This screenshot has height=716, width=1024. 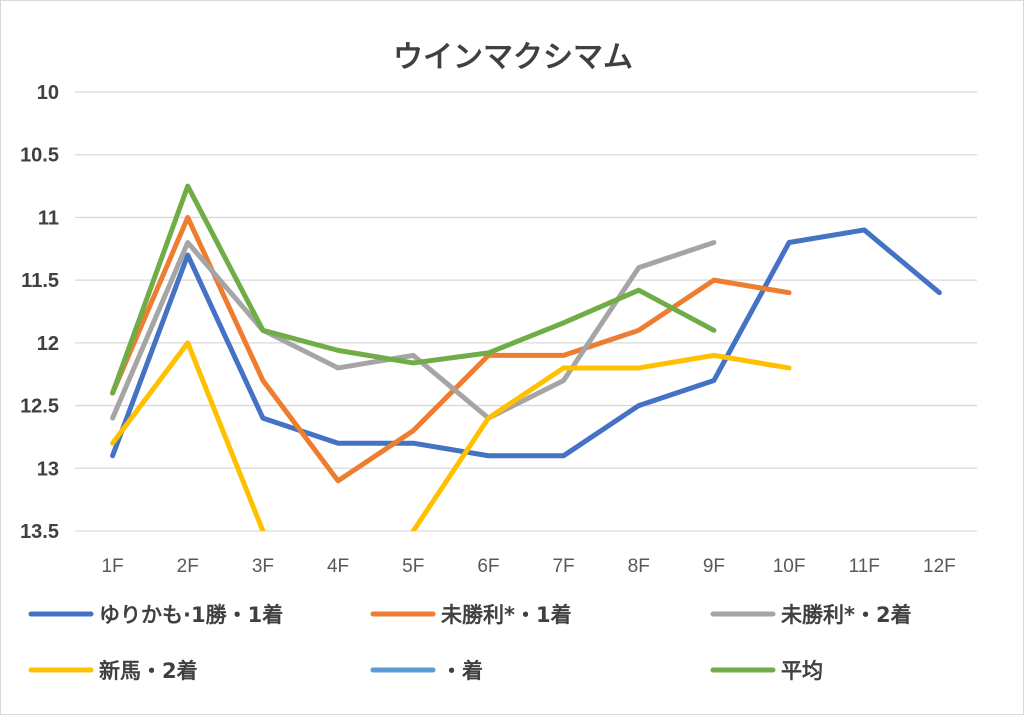 I want to click on y-tick-label: 11, so click(x=48, y=218).